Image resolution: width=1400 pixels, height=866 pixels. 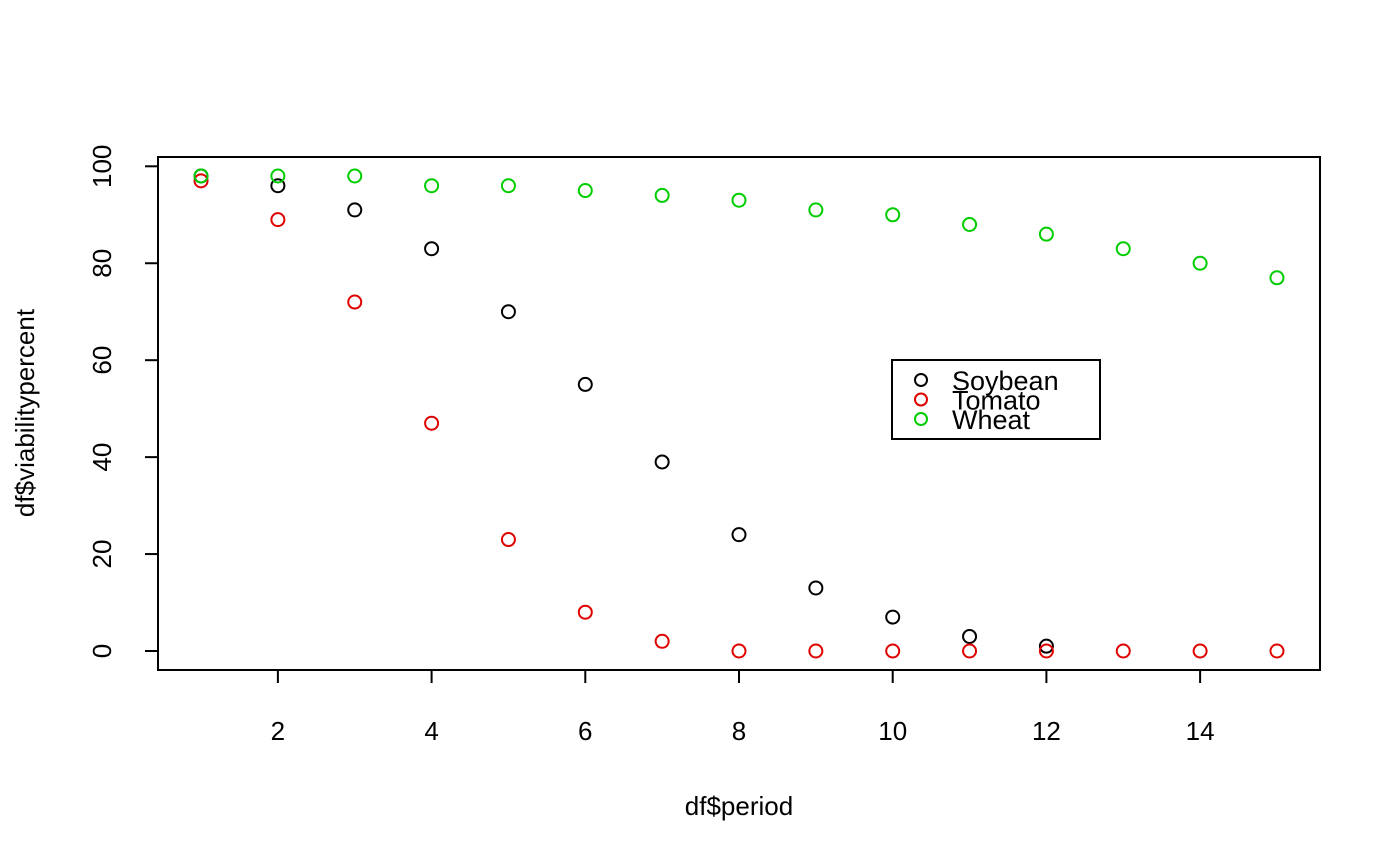 What do you see at coordinates (278, 731) in the screenshot?
I see `x-tick-label: 2` at bounding box center [278, 731].